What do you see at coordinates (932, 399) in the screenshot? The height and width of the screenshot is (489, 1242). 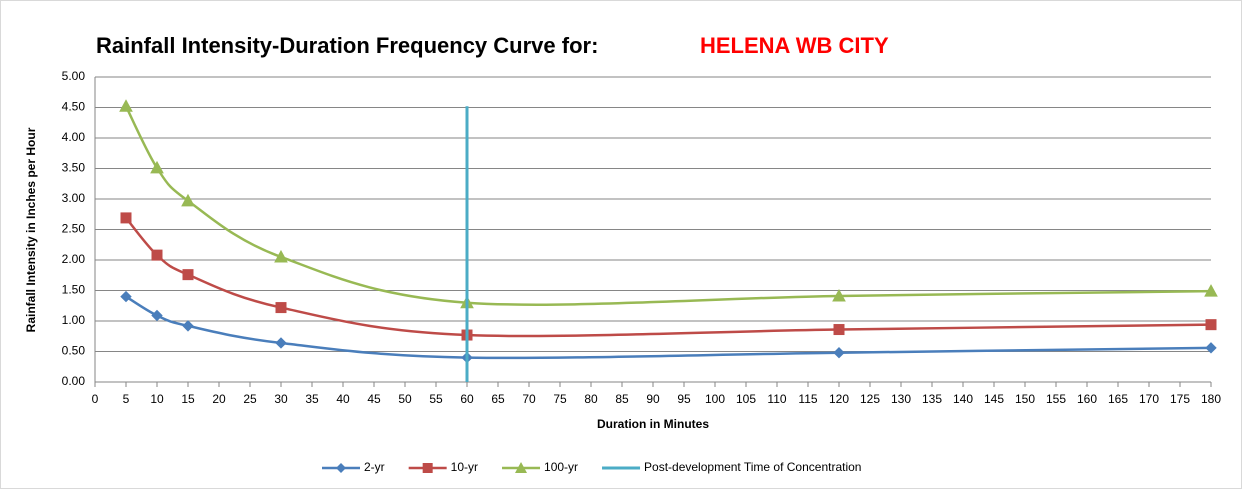 I see `x-tick-label: 135` at bounding box center [932, 399].